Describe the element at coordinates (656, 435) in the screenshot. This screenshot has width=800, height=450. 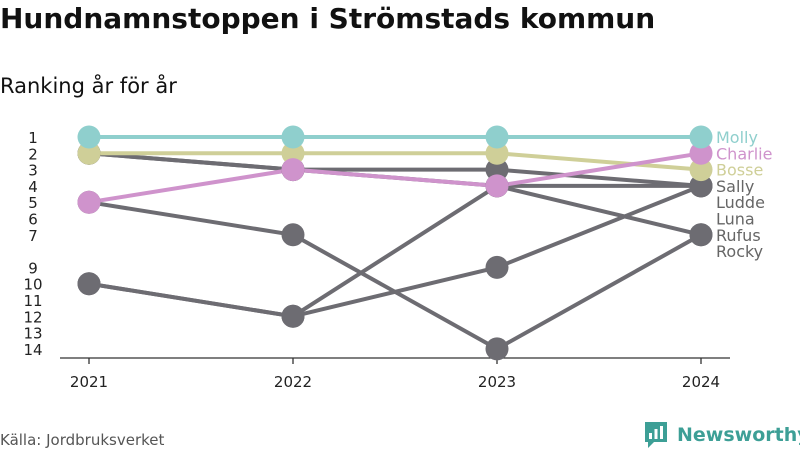
I see `newsworthy-logo-icon` at that location.